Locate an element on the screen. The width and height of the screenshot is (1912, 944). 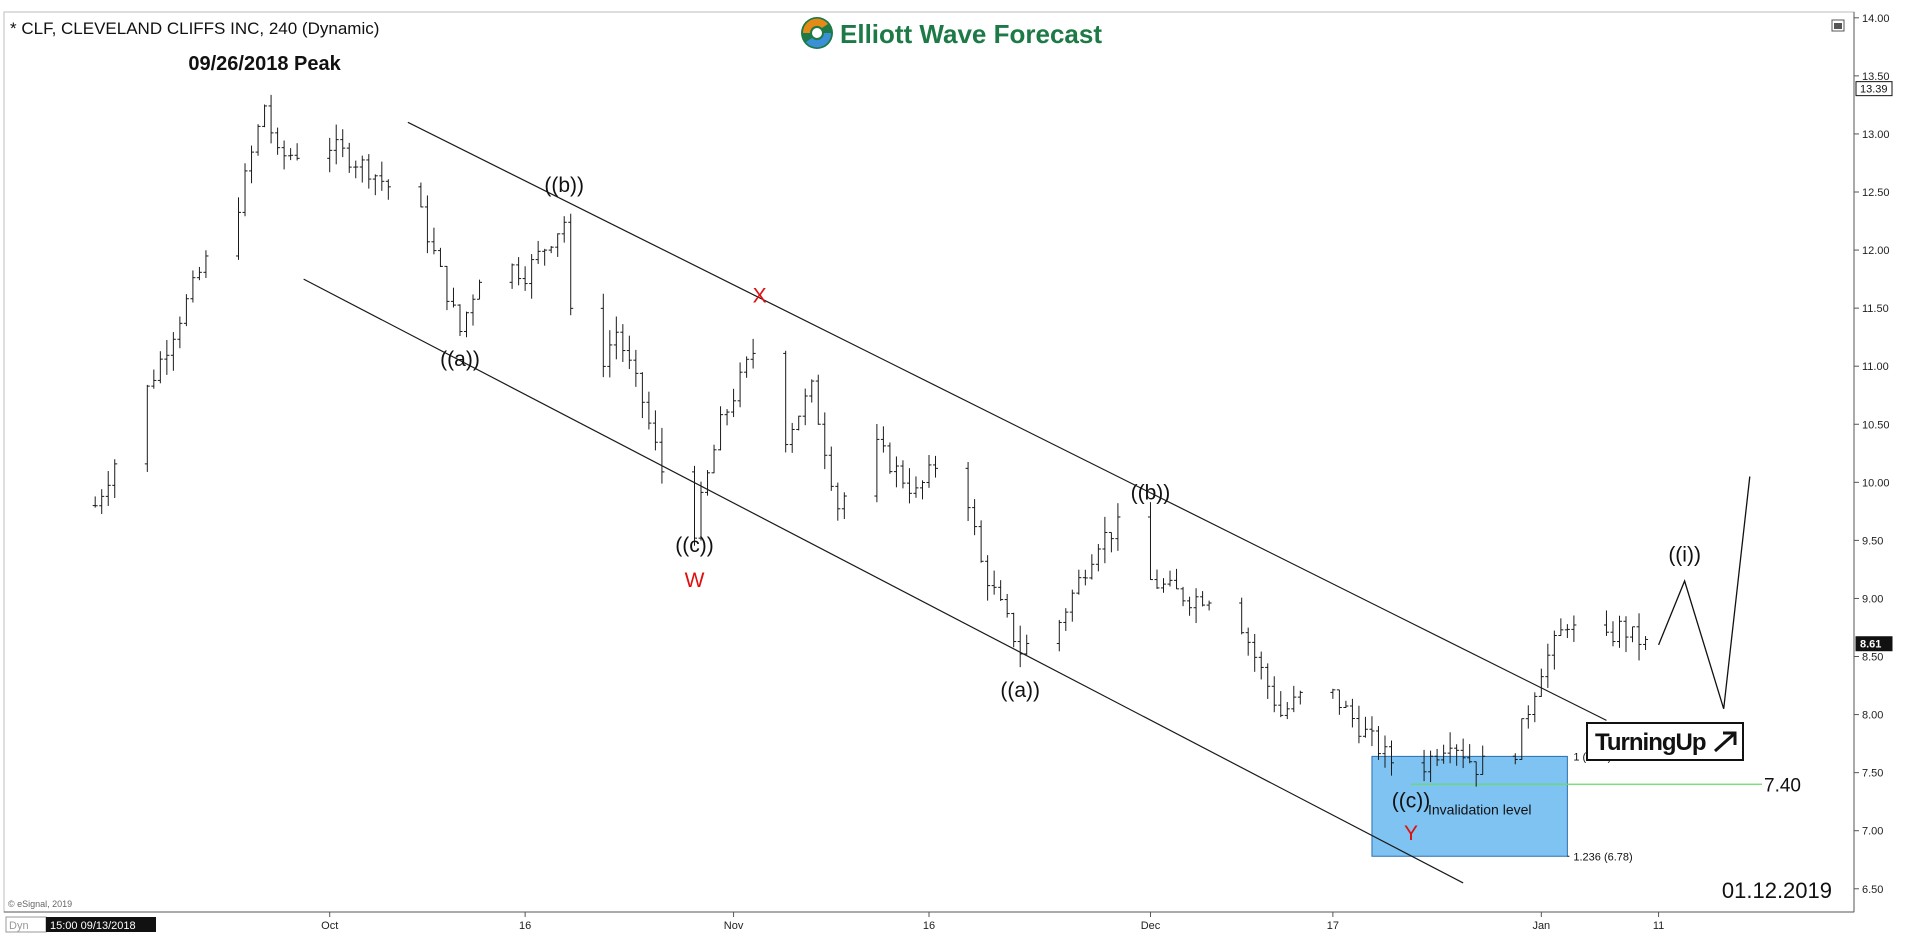
wave-label: ((a)) is located at coordinates (1020, 690).